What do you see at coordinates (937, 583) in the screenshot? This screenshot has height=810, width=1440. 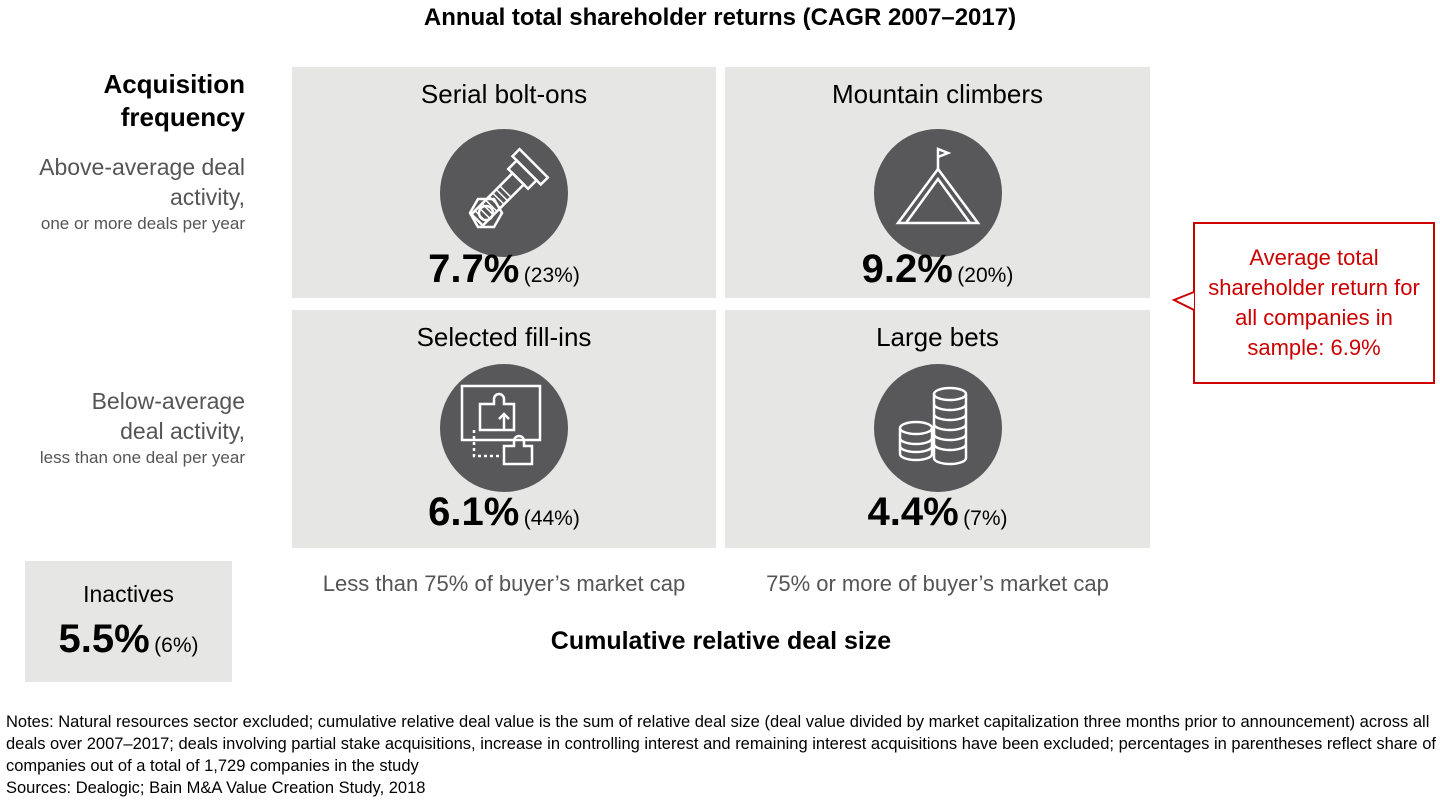 I see `column-label-large-deals: 75% or more of buyer’s market cap` at bounding box center [937, 583].